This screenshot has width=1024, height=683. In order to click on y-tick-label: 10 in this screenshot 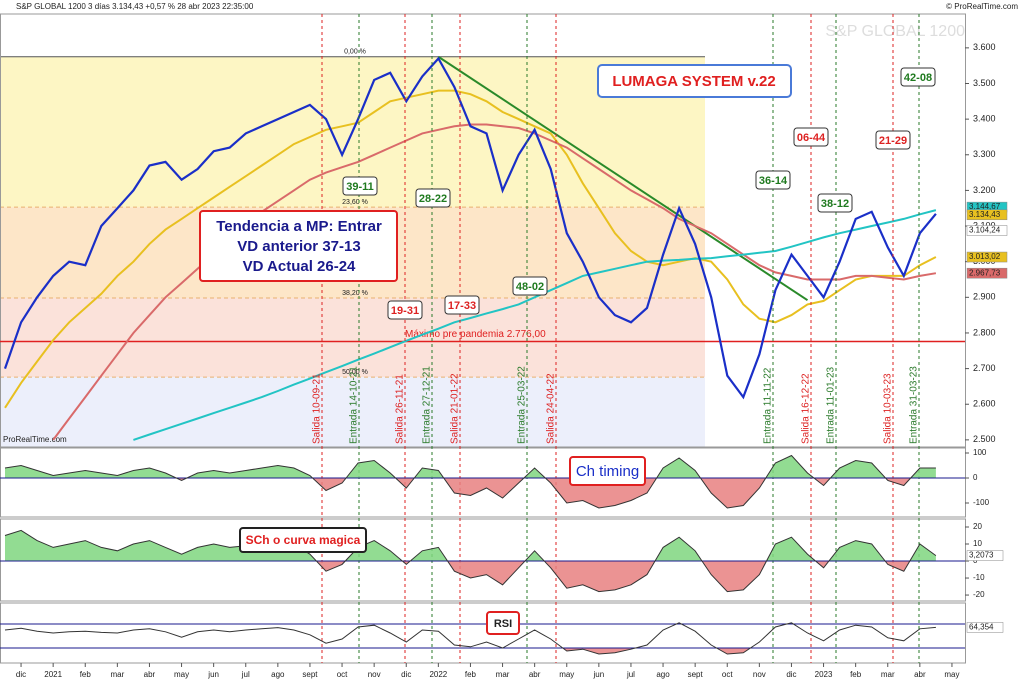, I will do `click(977, 543)`.